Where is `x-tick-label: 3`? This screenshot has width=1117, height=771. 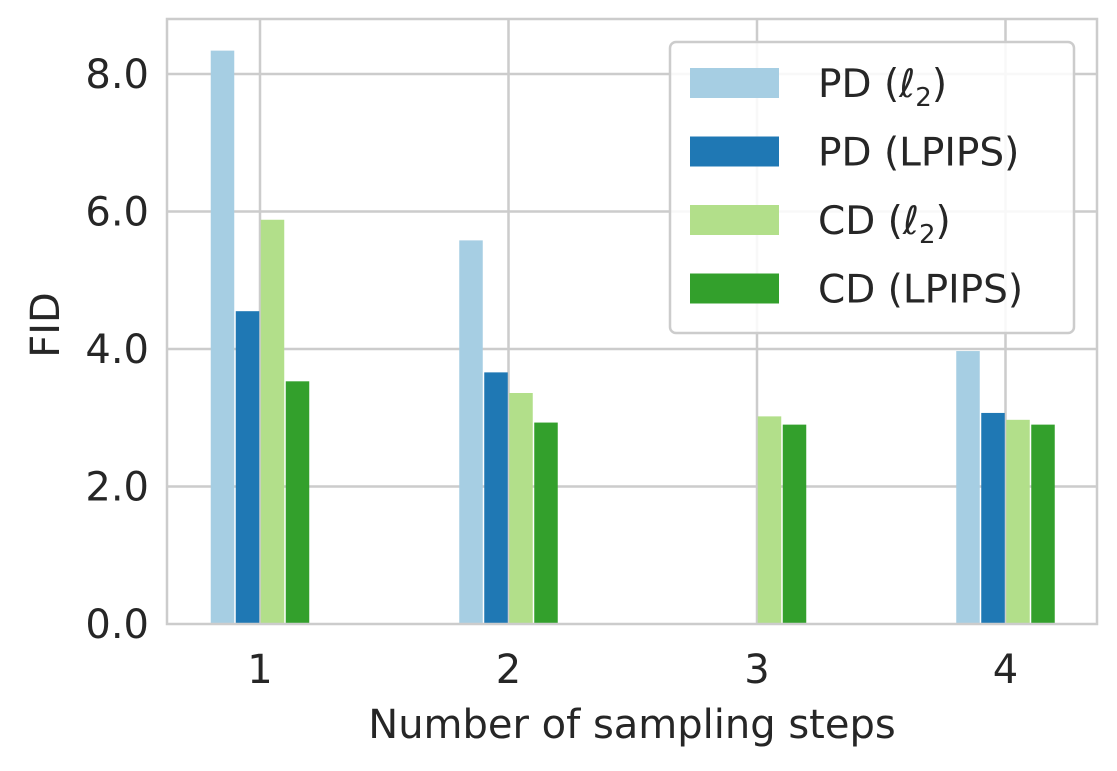
x-tick-label: 3 is located at coordinates (756, 670).